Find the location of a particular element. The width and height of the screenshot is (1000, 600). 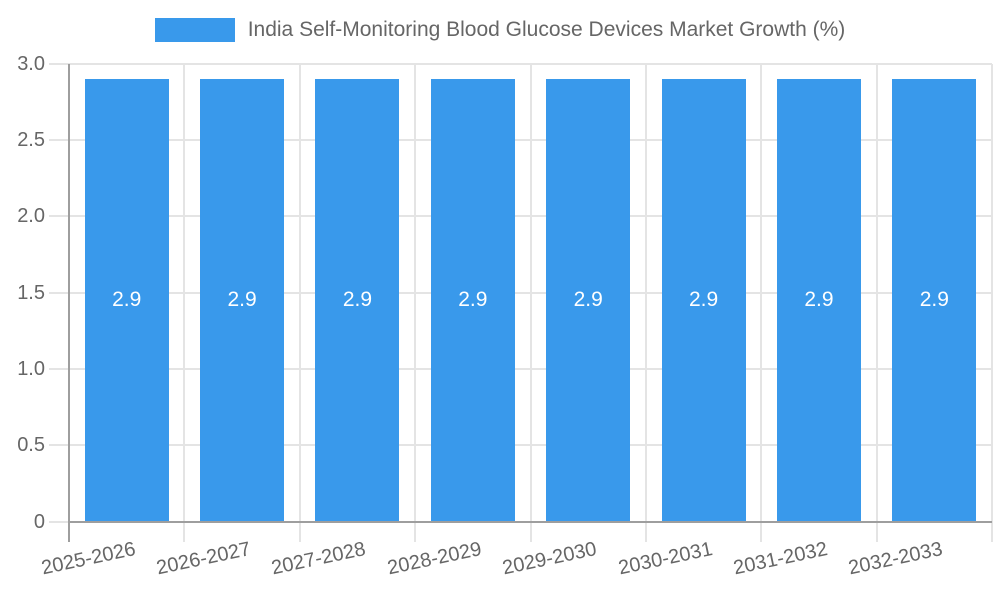

legend-swatch is located at coordinates (194, 30).